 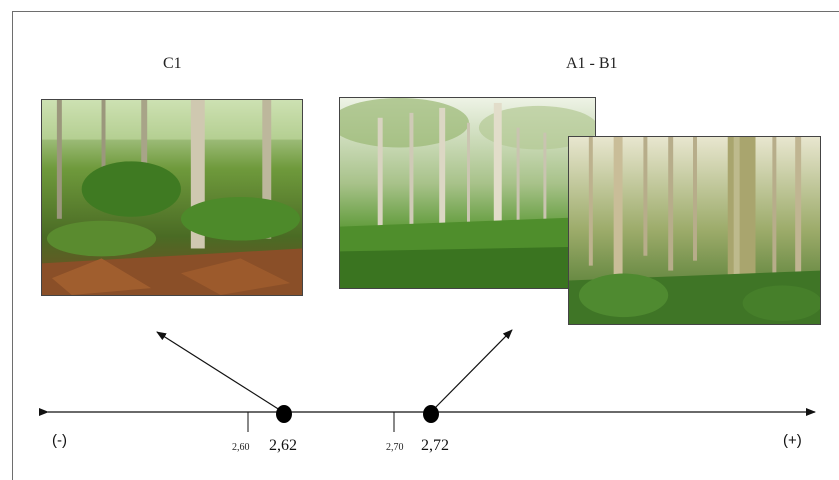 What do you see at coordinates (395, 447) in the screenshot?
I see `tick-label-2-70: 2,70` at bounding box center [395, 447].